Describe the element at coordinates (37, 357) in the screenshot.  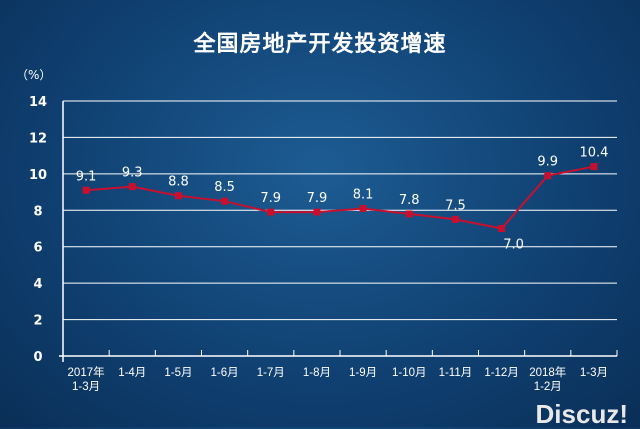
I see `y-tick-label: 0` at that location.